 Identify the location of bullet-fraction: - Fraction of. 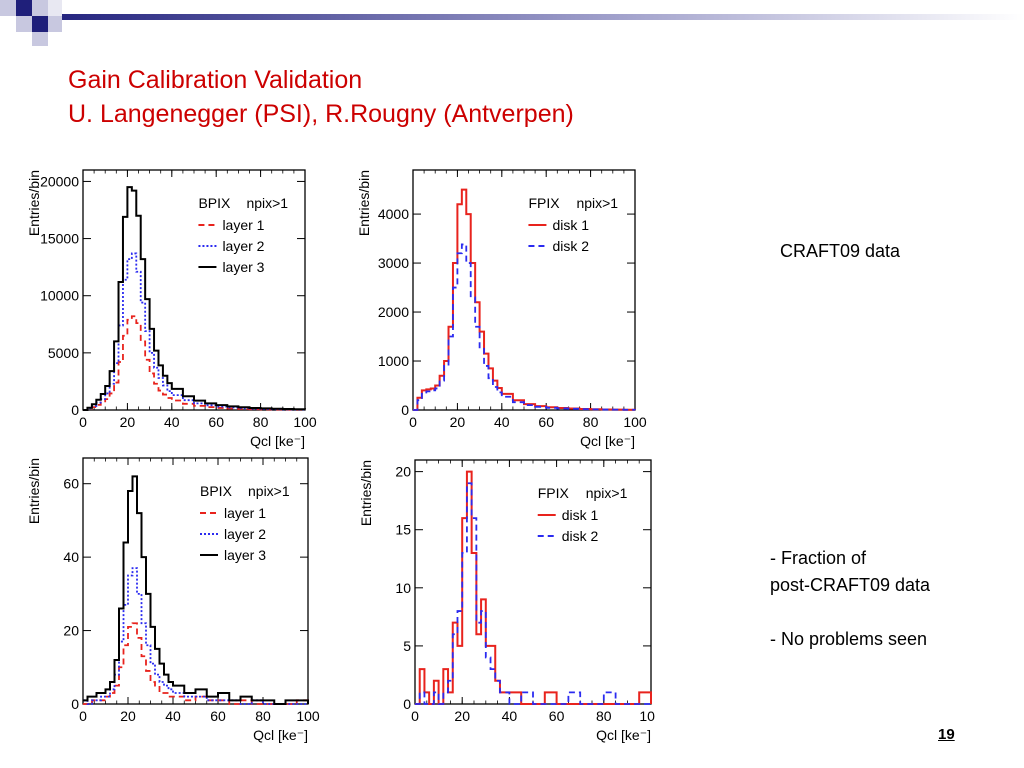
(818, 558).